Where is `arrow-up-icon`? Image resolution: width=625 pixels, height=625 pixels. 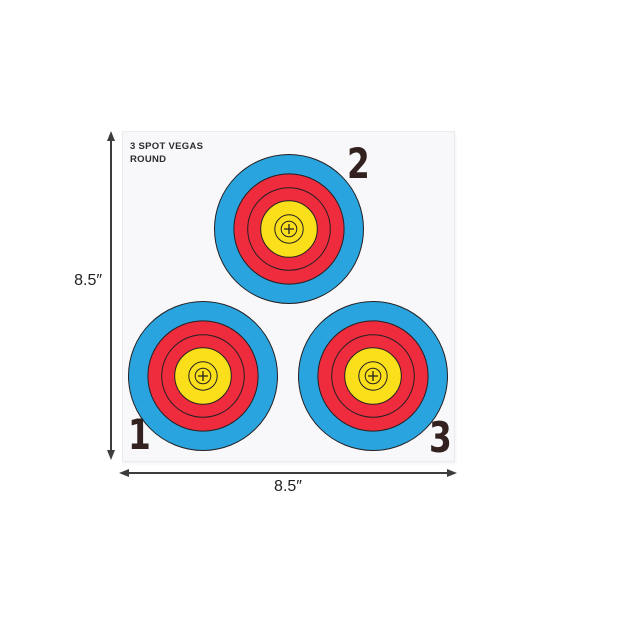 arrow-up-icon is located at coordinates (111, 136).